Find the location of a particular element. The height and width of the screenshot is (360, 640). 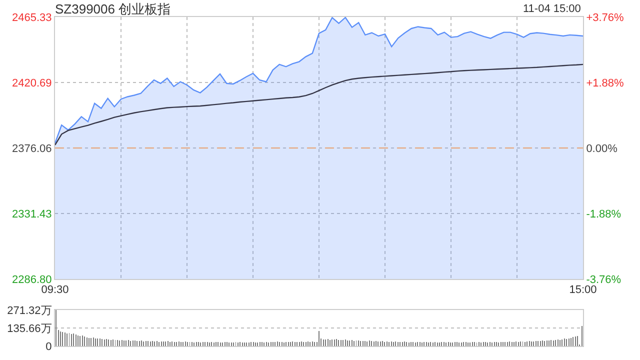

y2-tick-label: +1.88% is located at coordinates (605, 83).